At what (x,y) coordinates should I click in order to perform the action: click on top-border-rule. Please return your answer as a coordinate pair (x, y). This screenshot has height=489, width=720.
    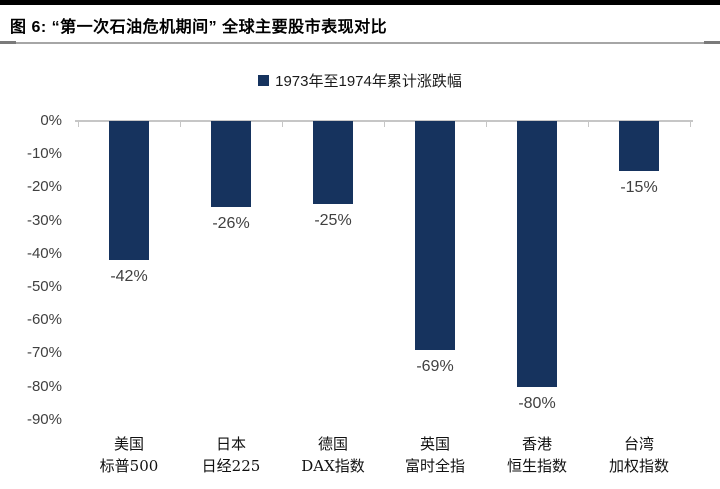
    Looking at the image, I should click on (360, 2).